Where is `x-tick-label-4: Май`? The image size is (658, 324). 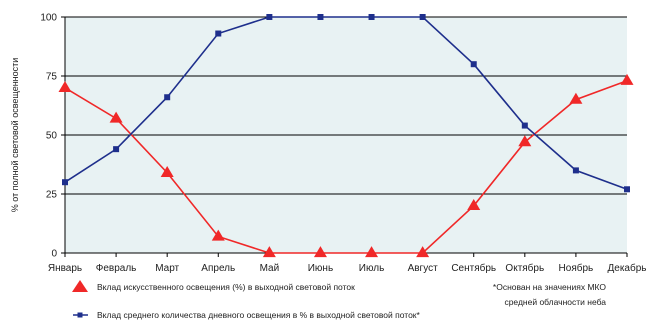
x-tick-label-4: Май is located at coordinates (270, 268).